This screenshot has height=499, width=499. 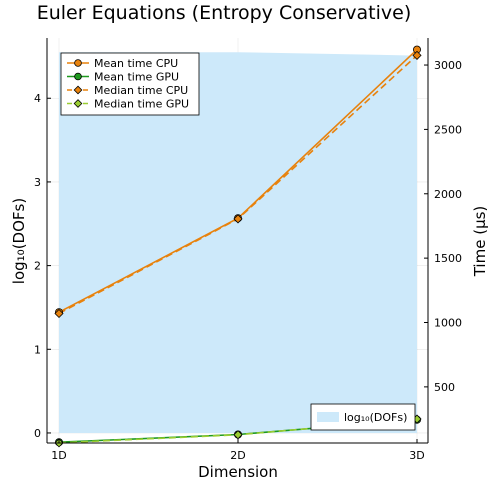 I want to click on left-tick-labels: 0 1 2 3 4, so click(x=37, y=266).